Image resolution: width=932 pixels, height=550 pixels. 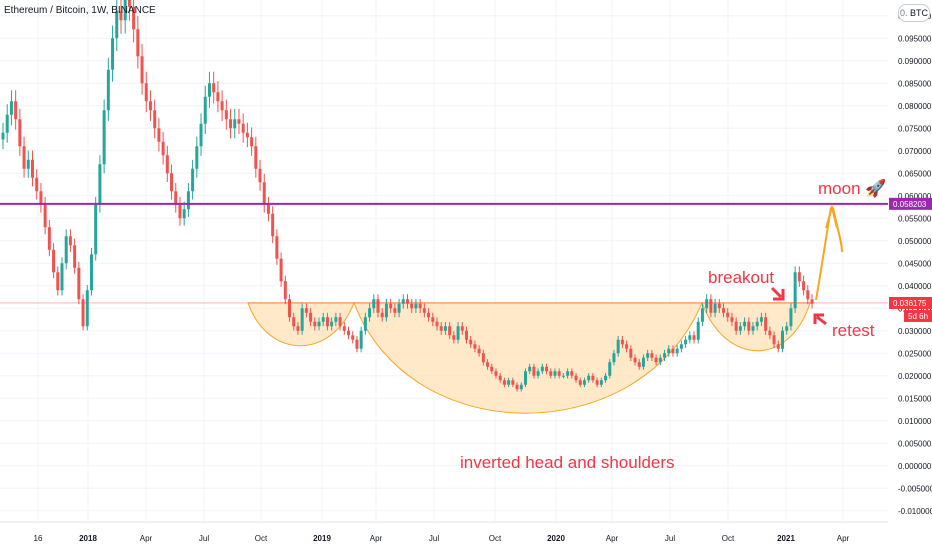 I want to click on x-tick-label: Oct, so click(x=495, y=538).